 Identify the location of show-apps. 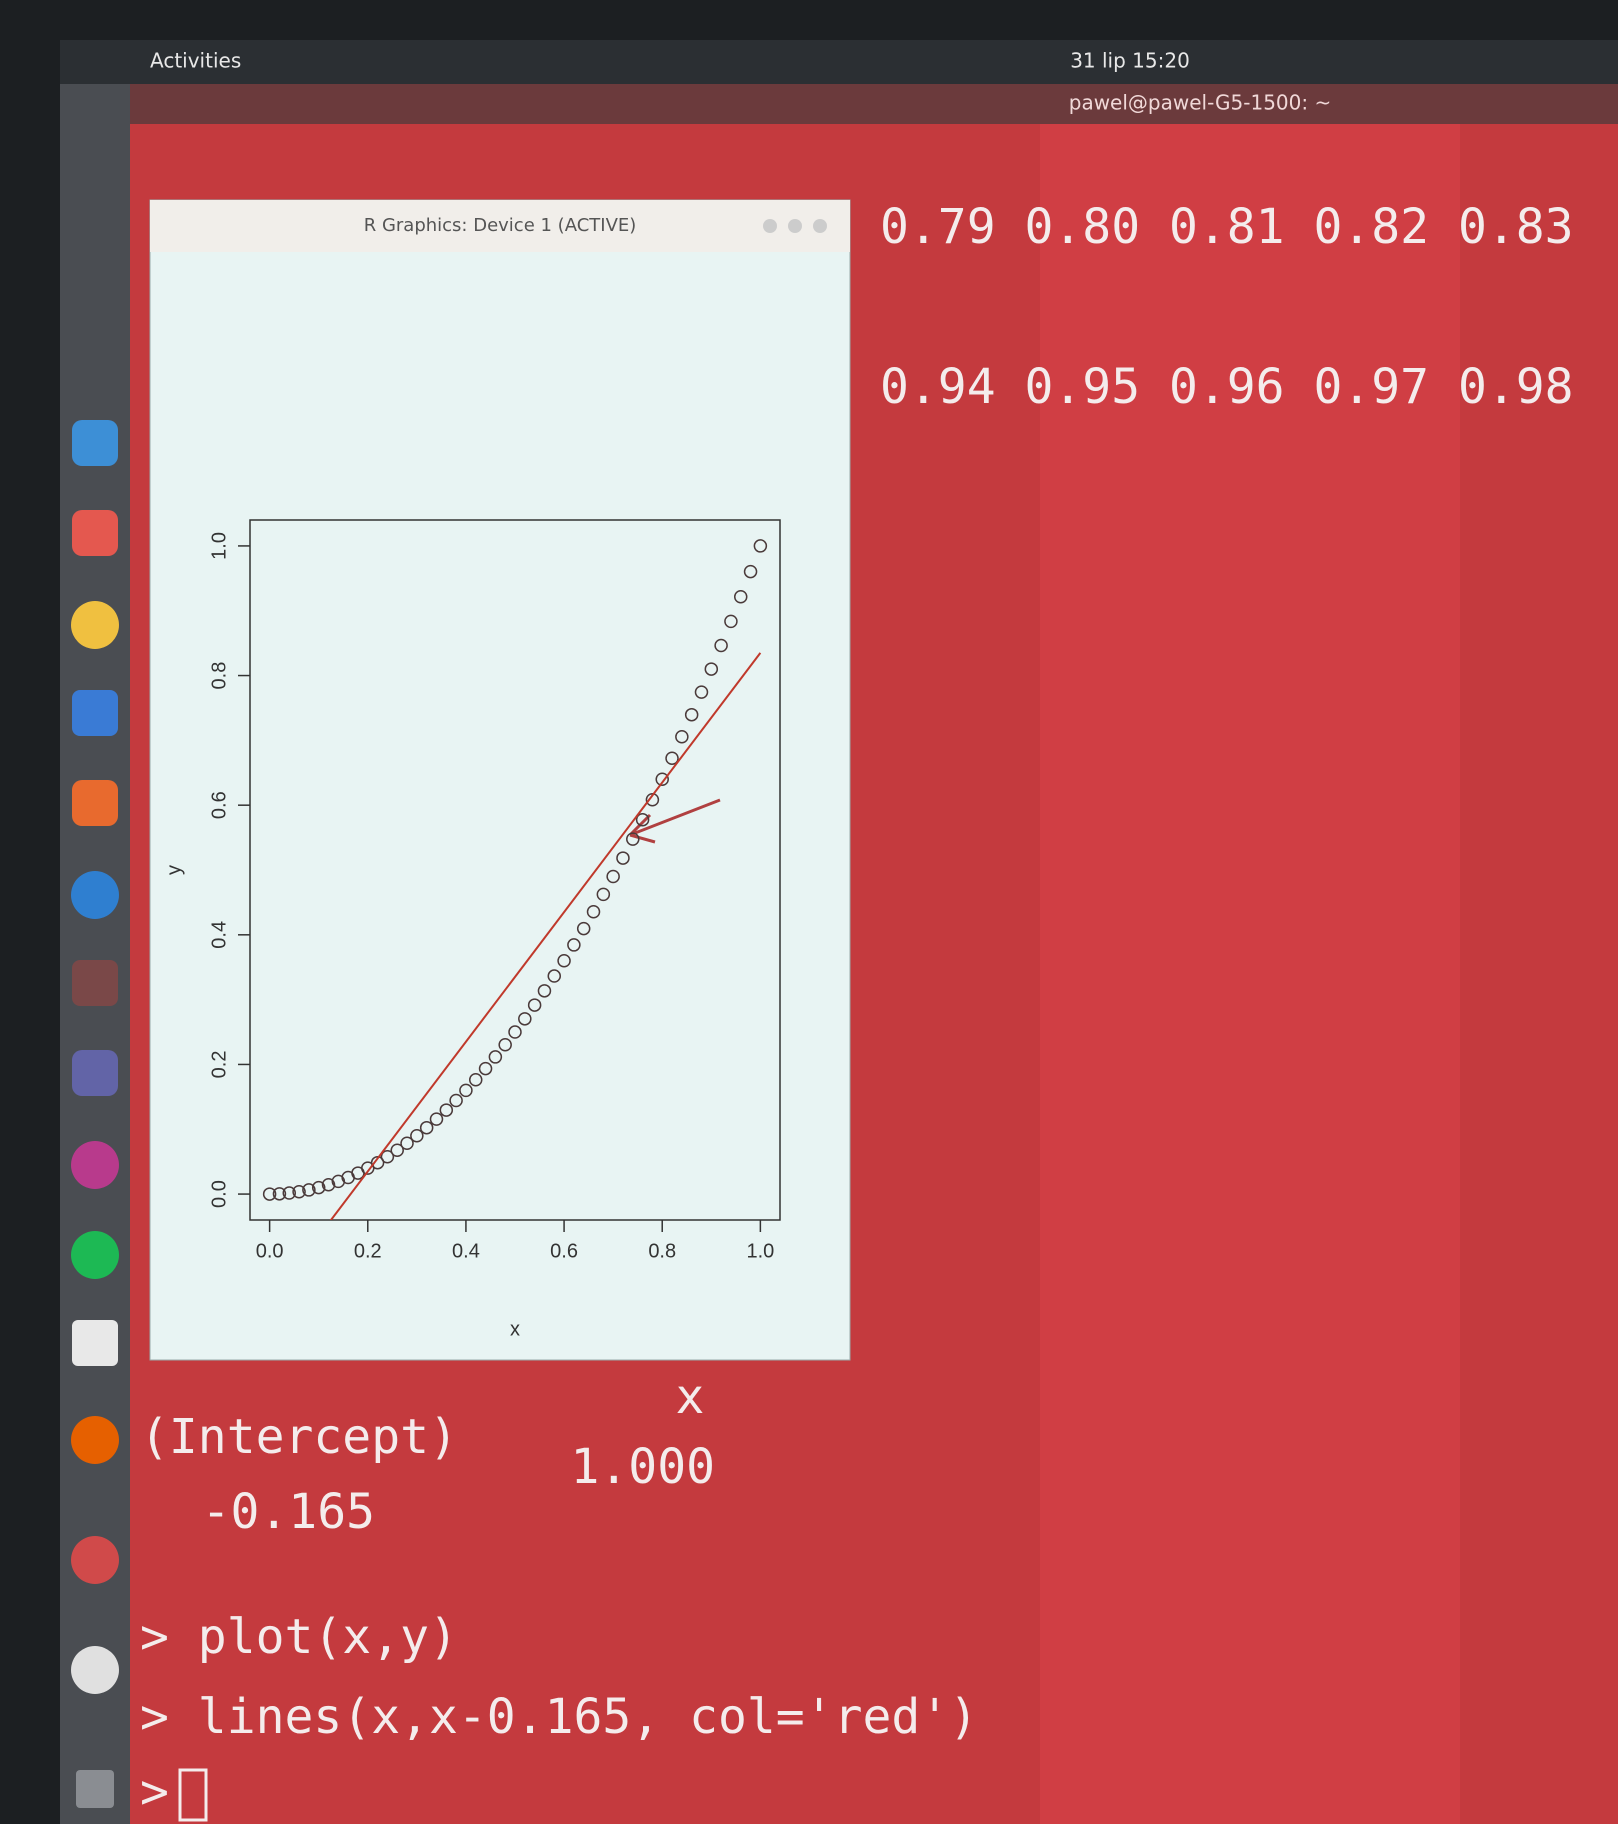
(95, 1789).